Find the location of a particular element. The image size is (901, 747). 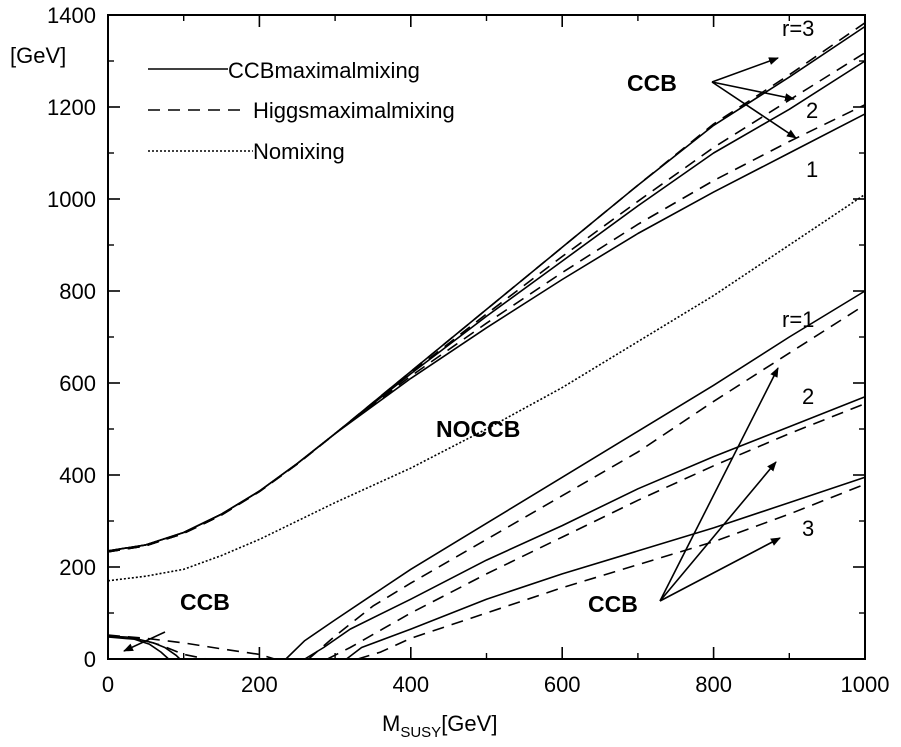

y-tick-label: 1400 is located at coordinates (71, 15).